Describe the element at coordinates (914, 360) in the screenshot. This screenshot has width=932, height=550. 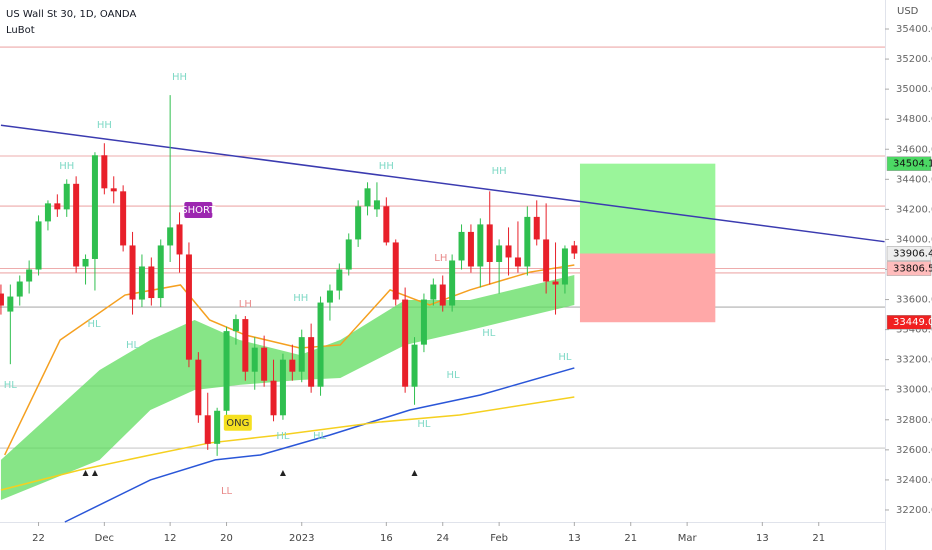
I see `y-tick-label: 33200.0` at that location.